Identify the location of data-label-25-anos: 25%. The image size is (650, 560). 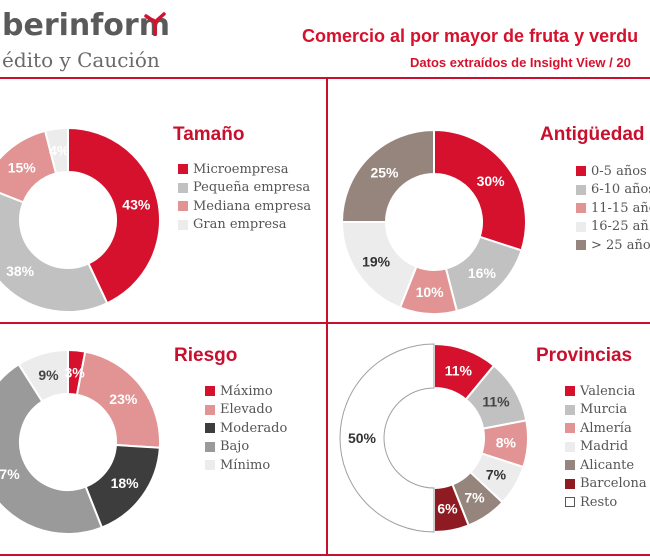
(384, 173).